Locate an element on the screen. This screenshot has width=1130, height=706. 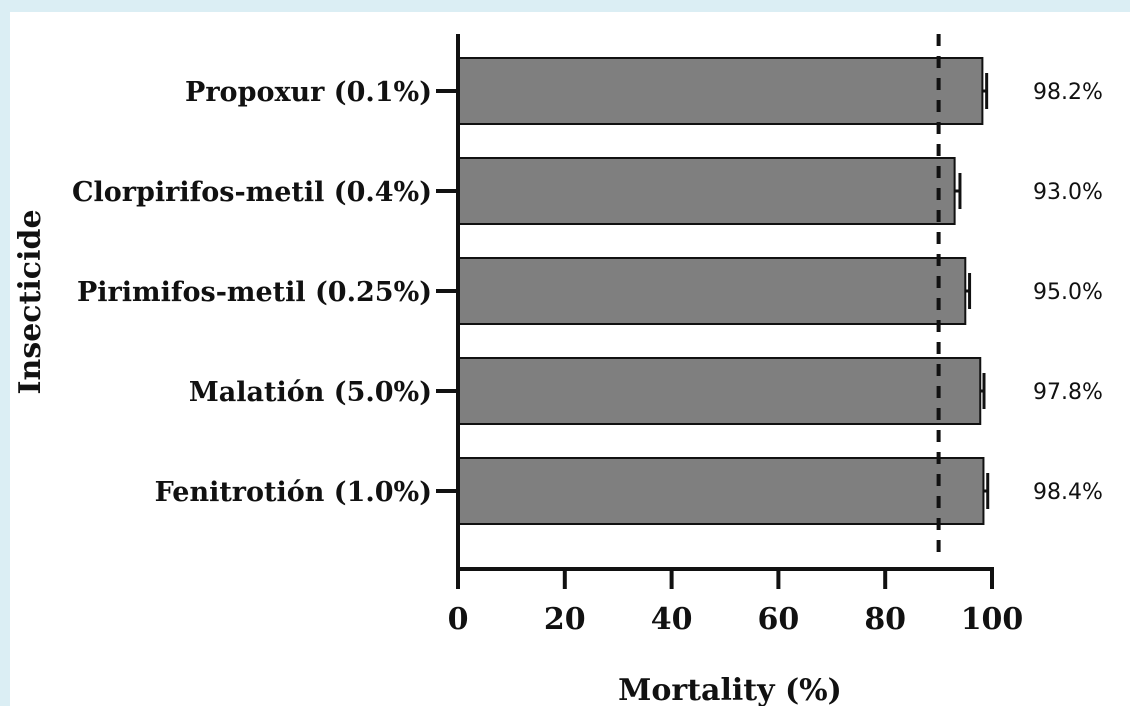
category-label-3: Malatión (5.0%) is located at coordinates (310, 392).